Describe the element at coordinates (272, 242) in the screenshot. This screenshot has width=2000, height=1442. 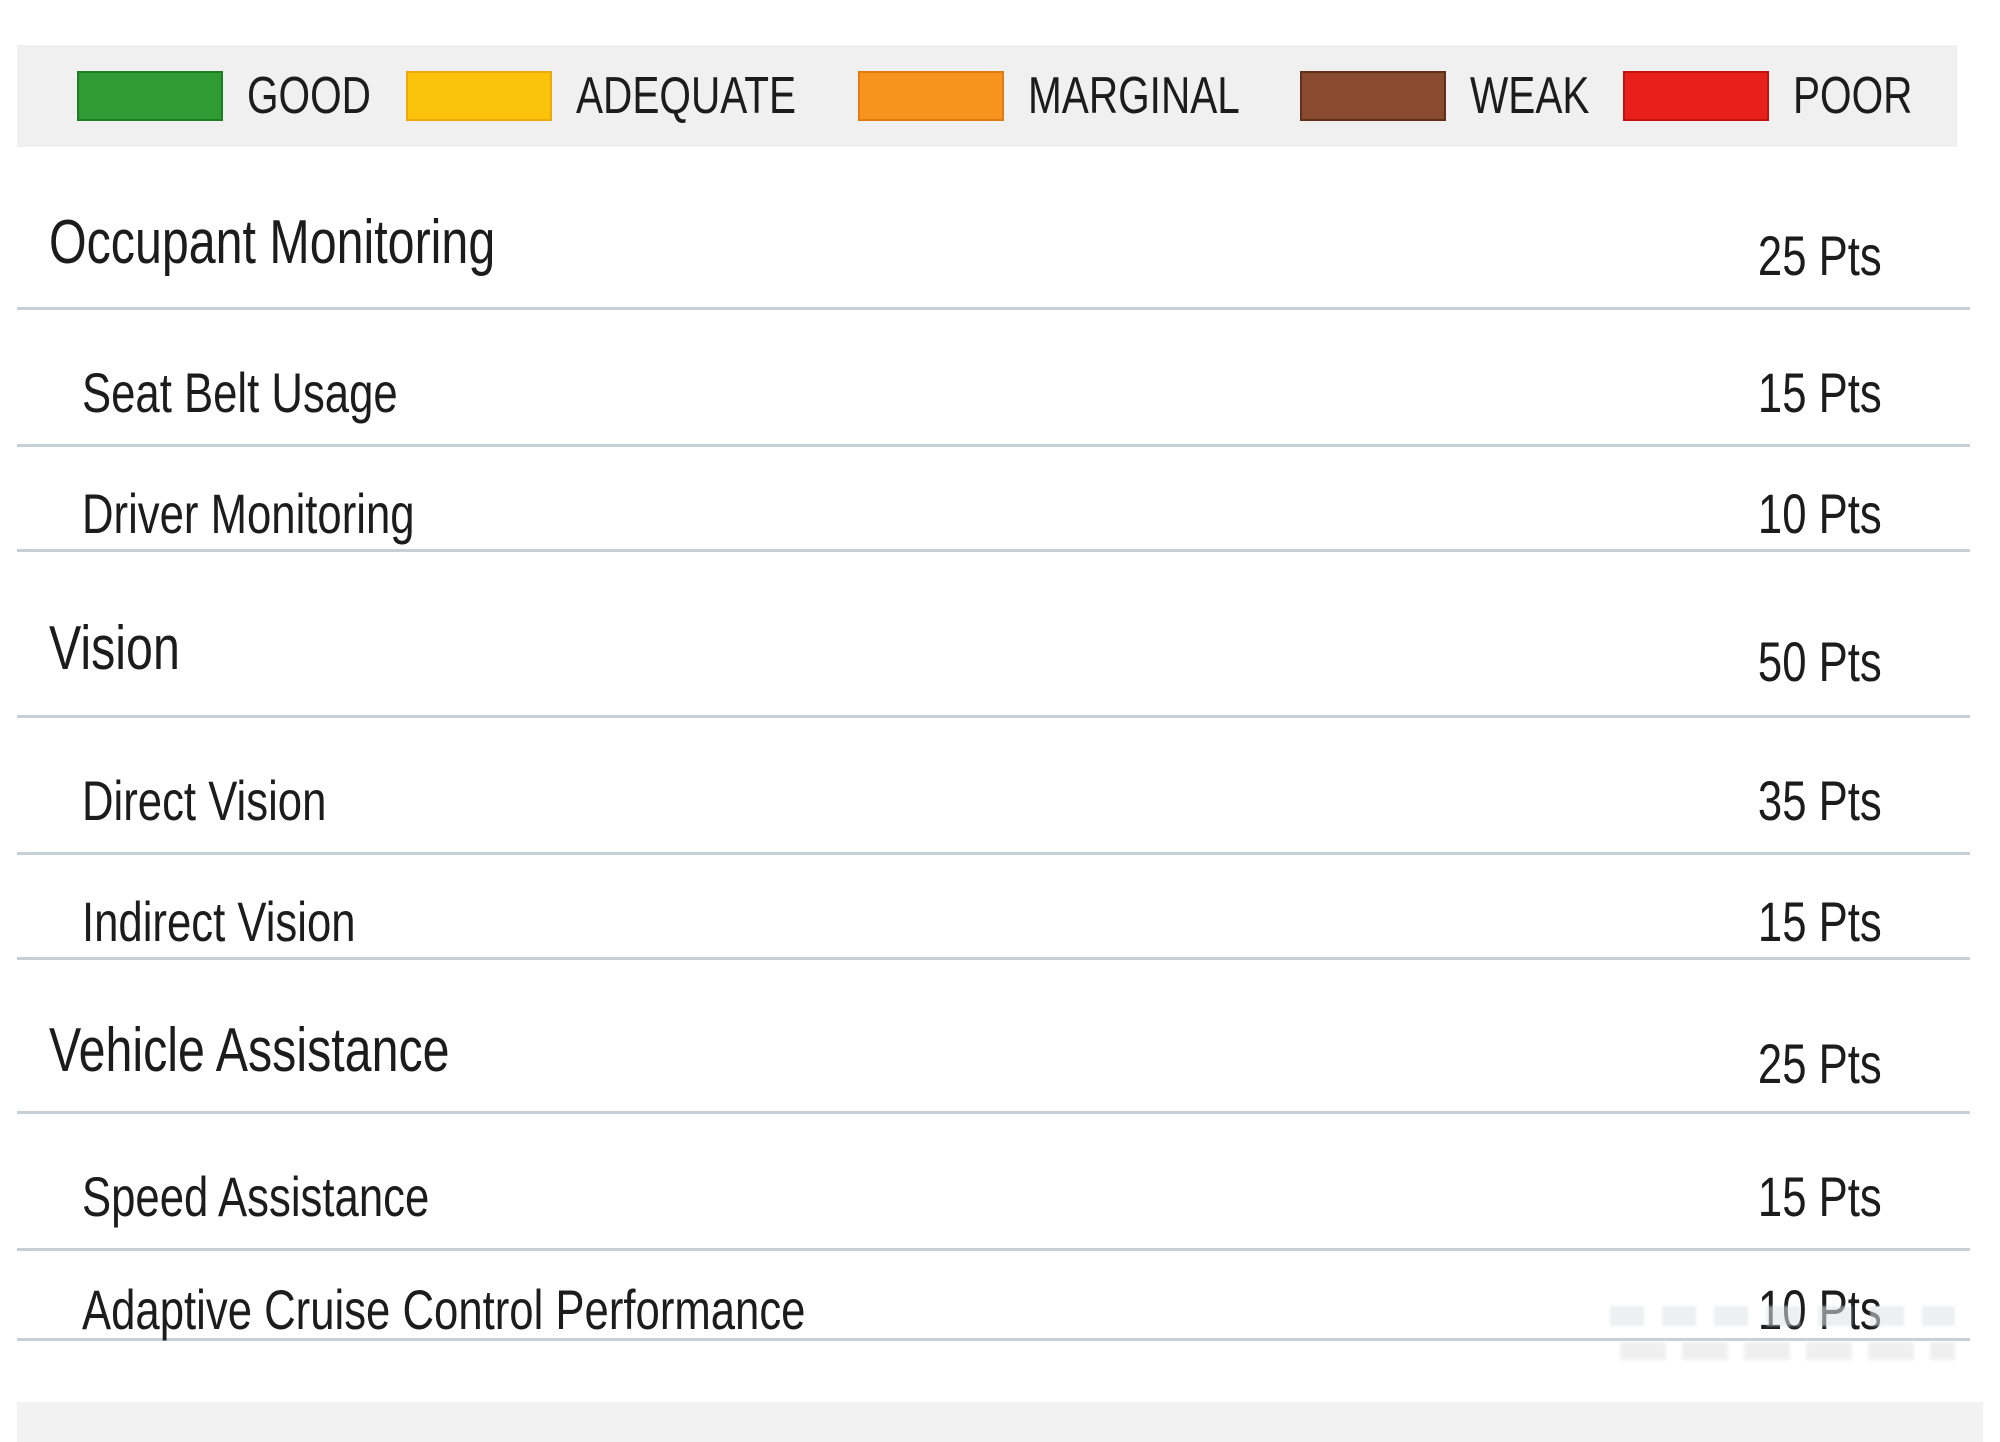
I see `category-label: Occupant Monitoring` at that location.